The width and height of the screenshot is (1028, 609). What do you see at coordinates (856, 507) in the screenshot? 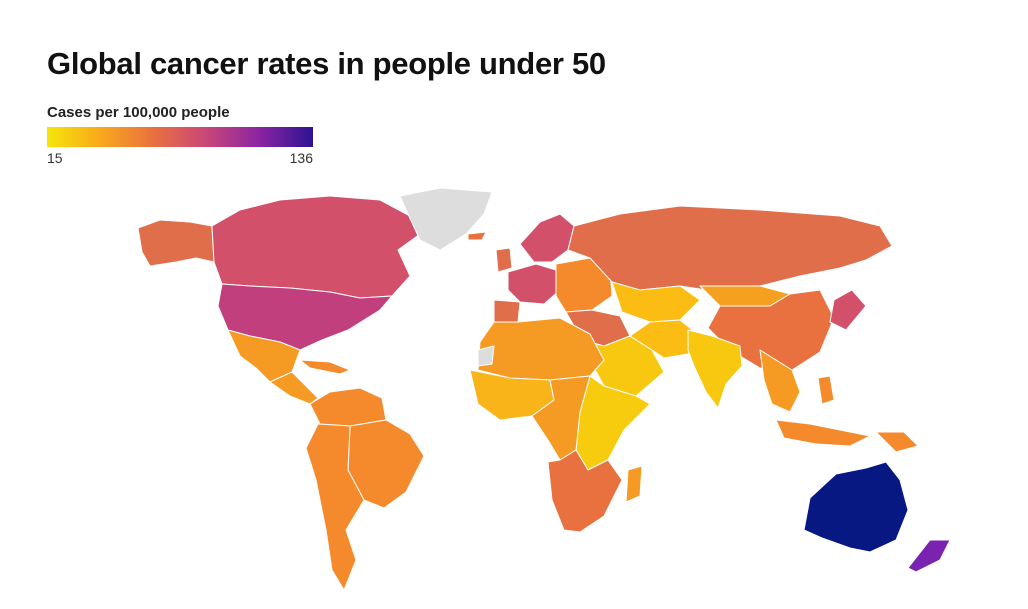
I see `australia` at bounding box center [856, 507].